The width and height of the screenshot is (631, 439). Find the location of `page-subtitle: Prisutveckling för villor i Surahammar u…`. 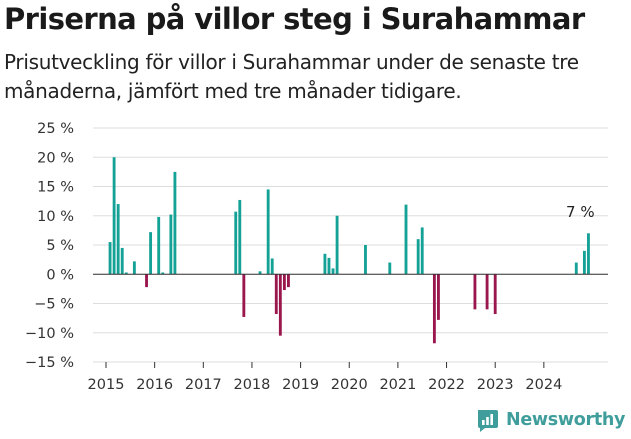

page-subtitle: Prisutveckling för villor i Surahammar u… is located at coordinates (291, 76).